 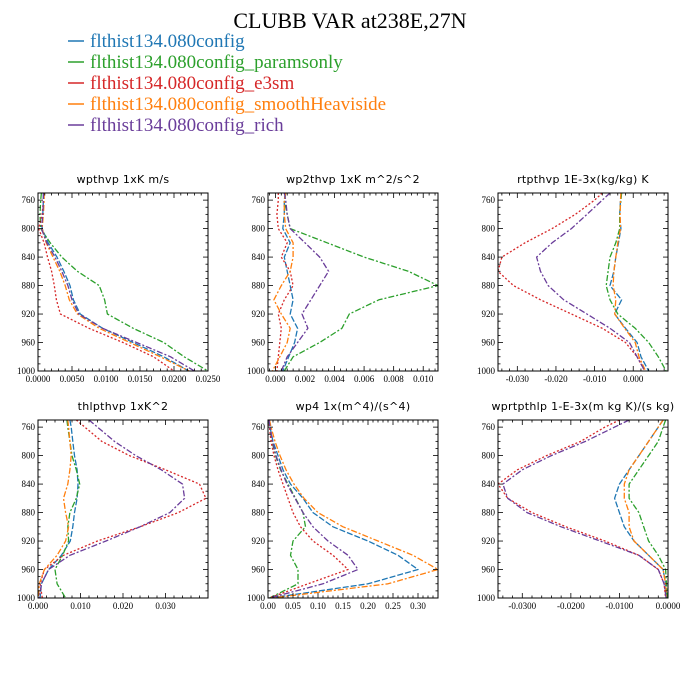 What do you see at coordinates (571, 606) in the screenshot?
I see `x-tick-label: -0.0200` at bounding box center [571, 606].